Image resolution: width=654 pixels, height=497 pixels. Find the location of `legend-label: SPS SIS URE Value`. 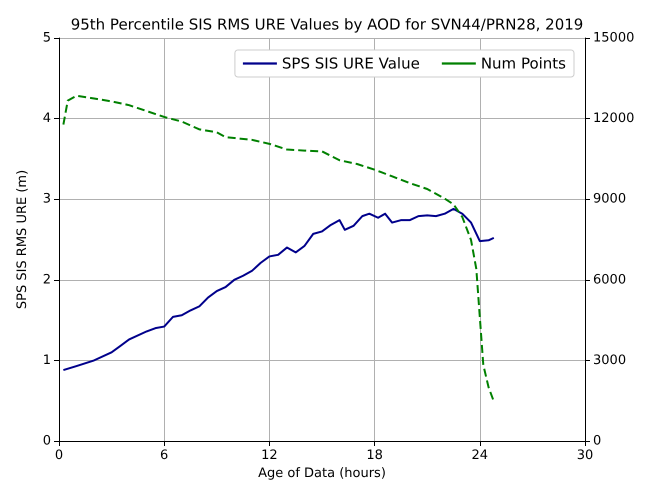

legend-label: SPS SIS URE Value is located at coordinates (351, 63).